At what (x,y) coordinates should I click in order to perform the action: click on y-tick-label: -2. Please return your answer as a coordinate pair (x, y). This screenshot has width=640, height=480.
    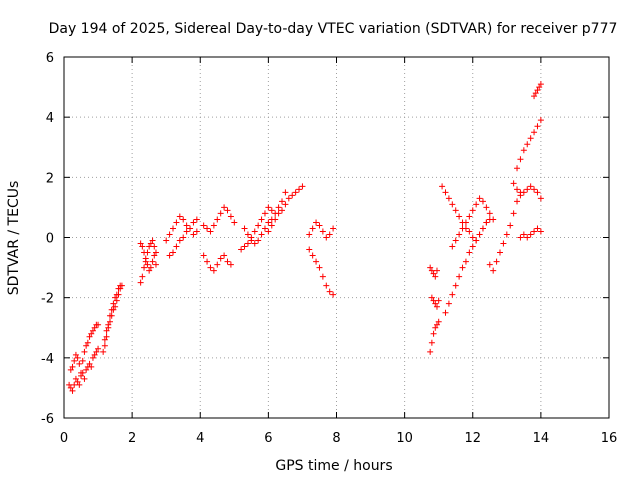
    Looking at the image, I should click on (47, 299).